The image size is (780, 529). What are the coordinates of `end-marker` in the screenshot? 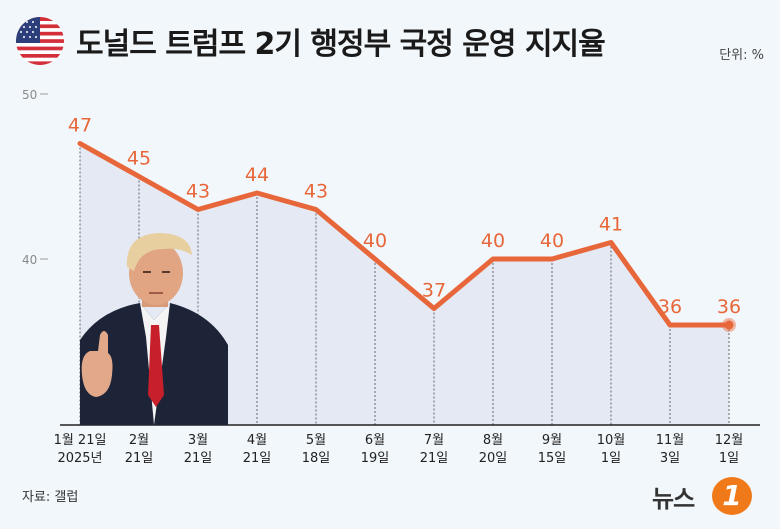 It's located at (729, 325).